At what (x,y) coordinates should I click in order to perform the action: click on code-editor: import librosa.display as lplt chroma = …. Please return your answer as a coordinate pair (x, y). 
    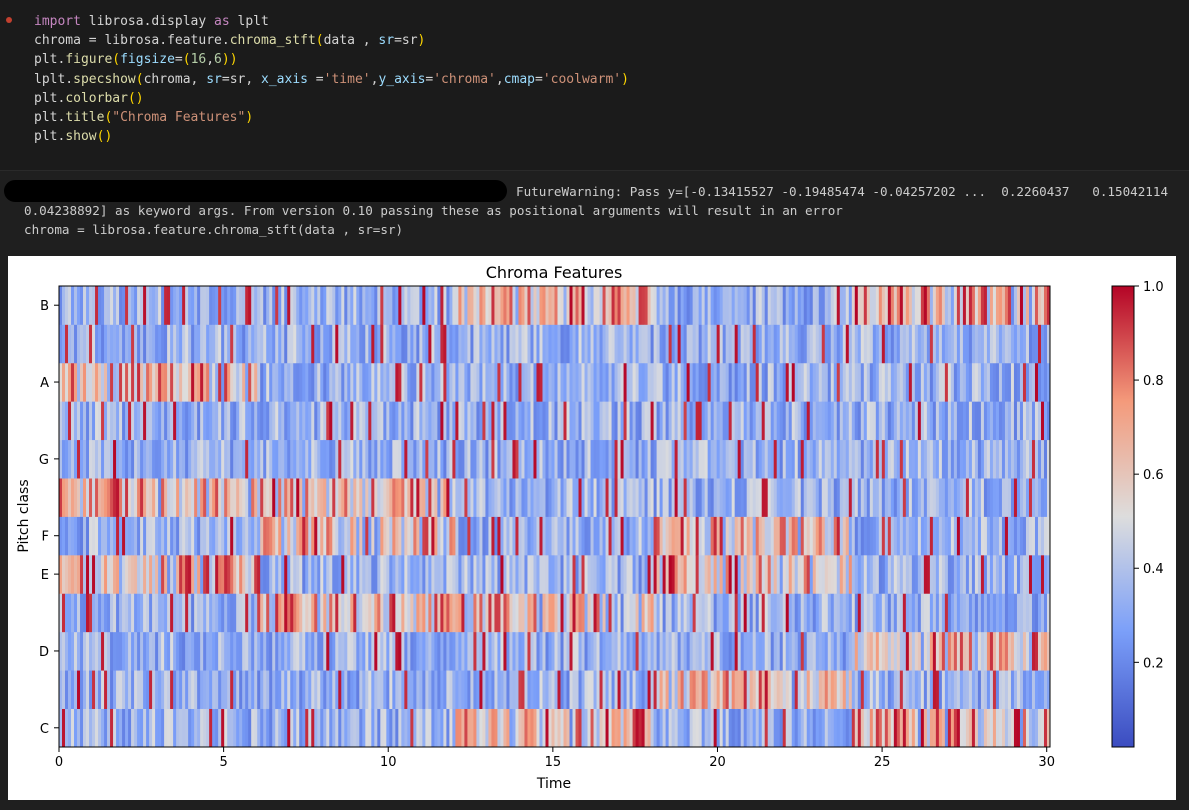
    Looking at the image, I should click on (331, 79).